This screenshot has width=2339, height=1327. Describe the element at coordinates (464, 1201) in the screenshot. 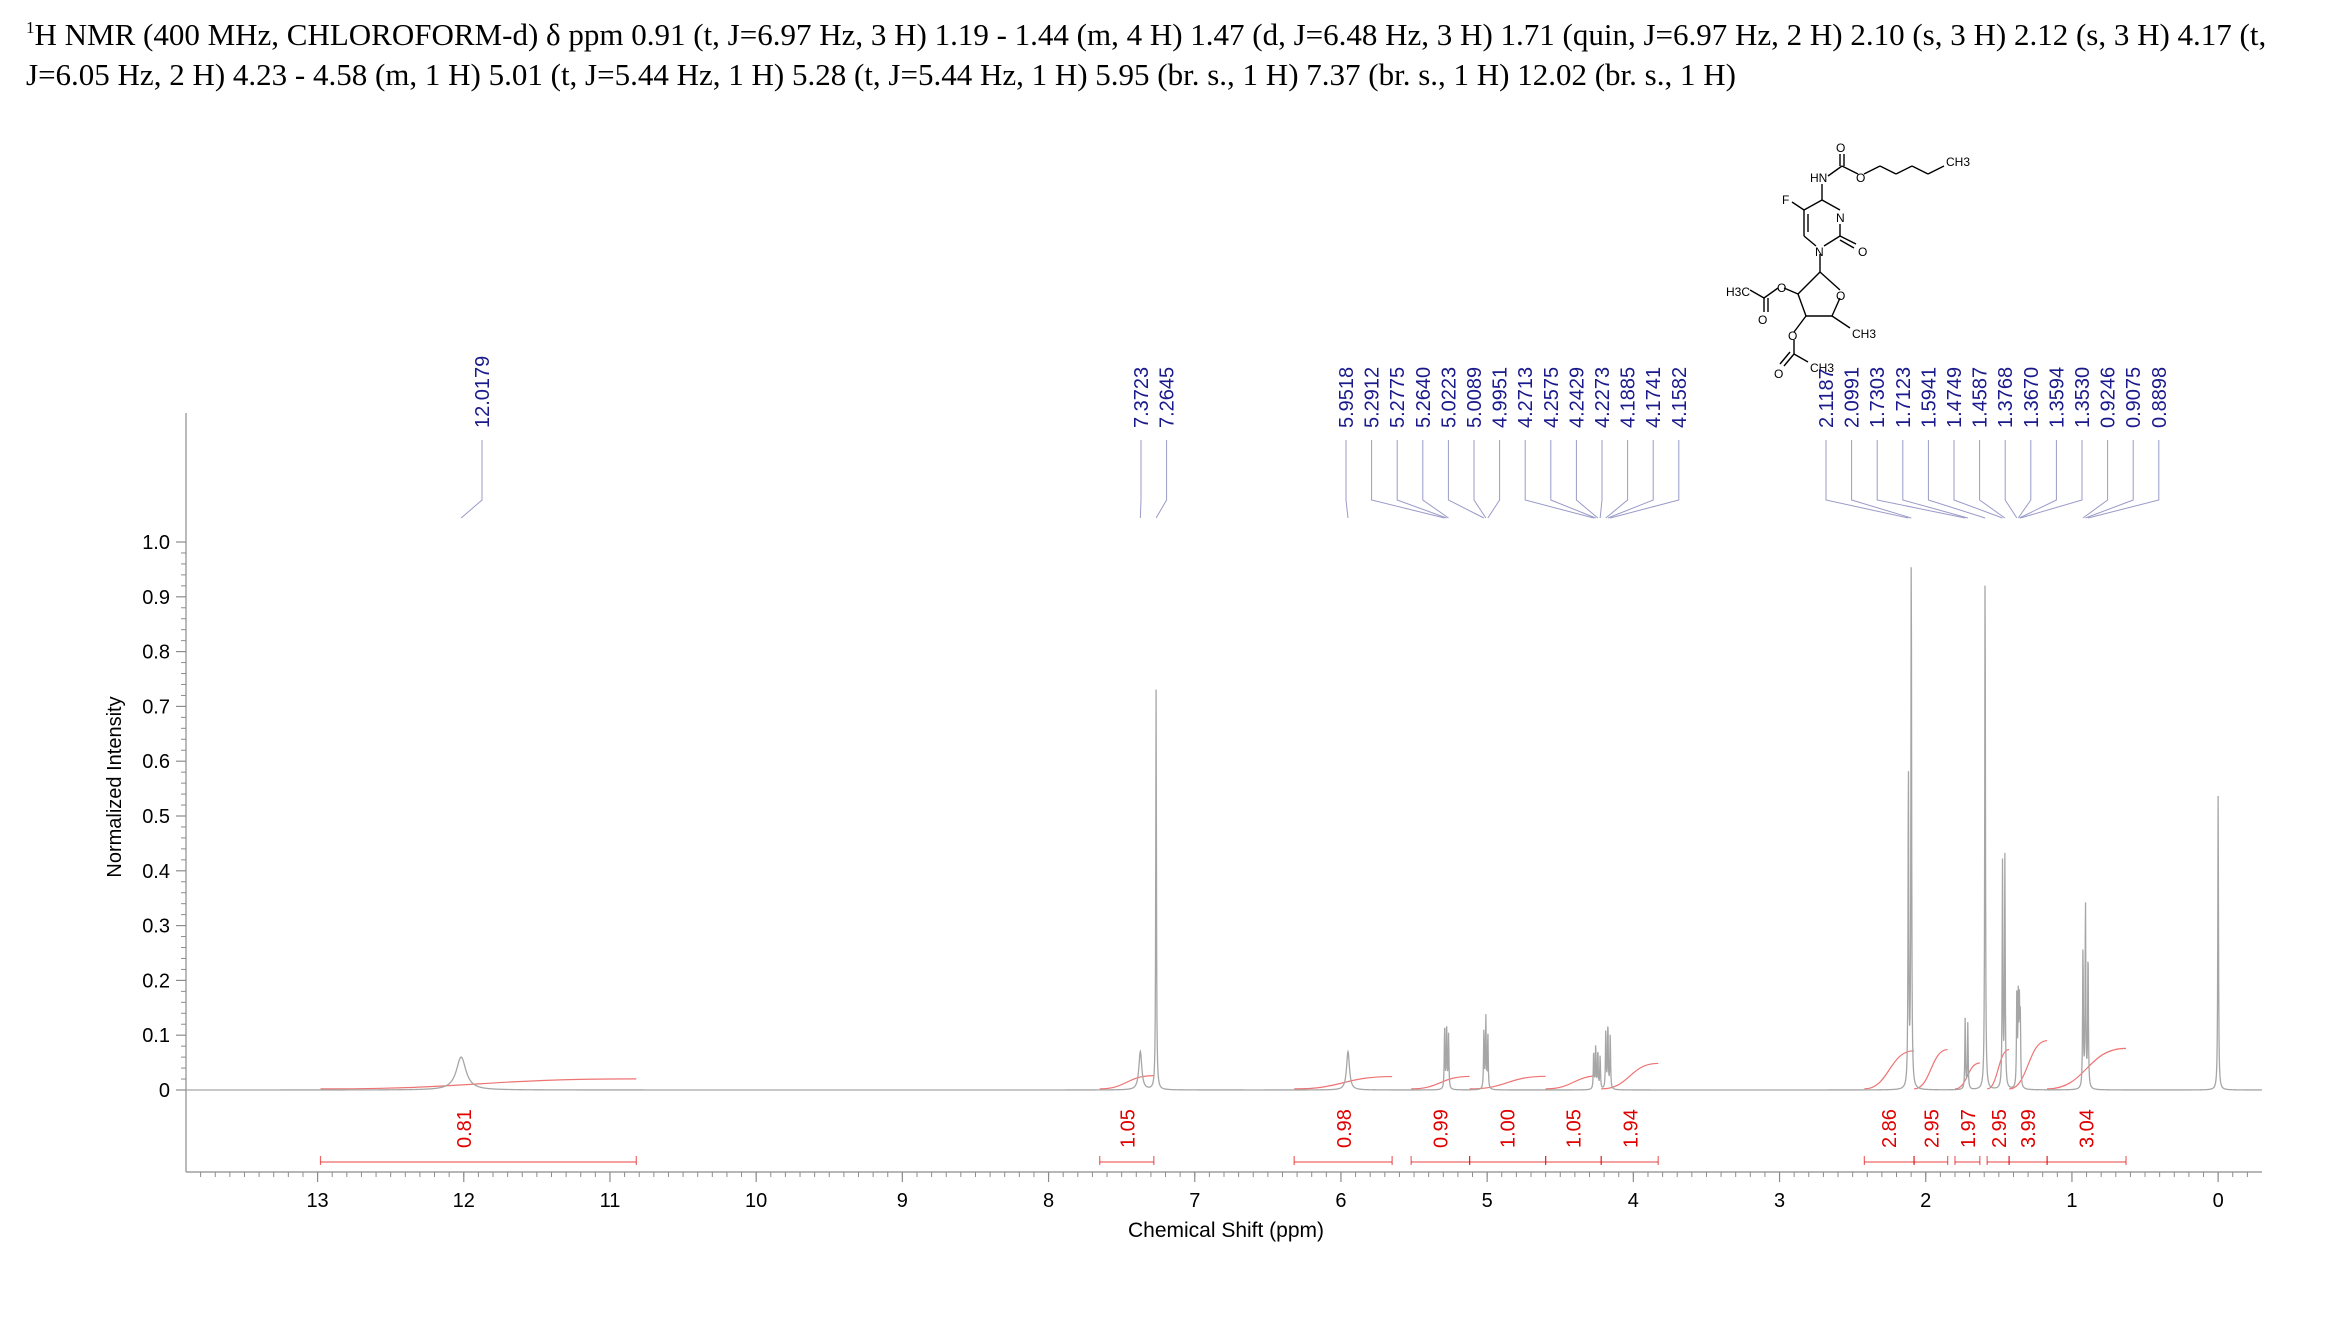

I see `x-tick-label: 12` at that location.